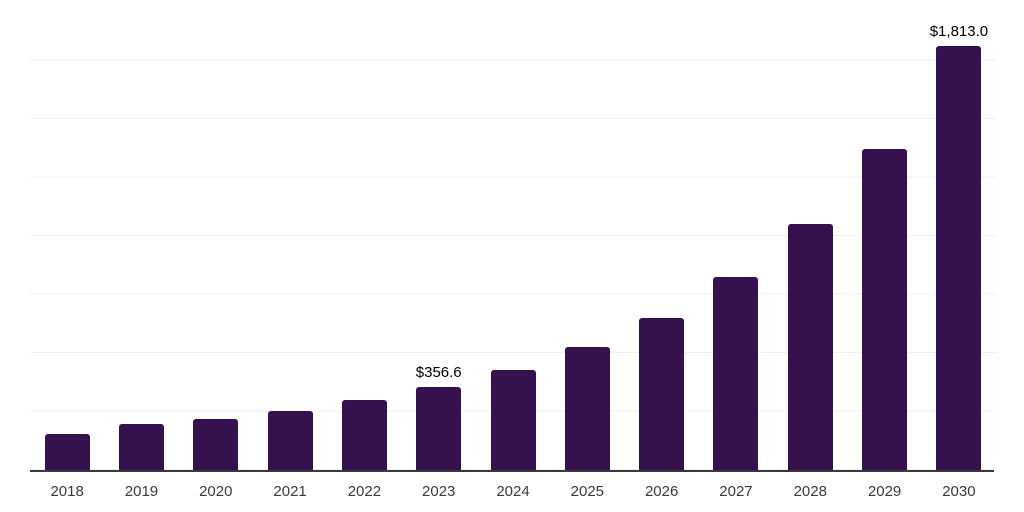 The image size is (1024, 512). I want to click on bar-slot-2021, so click(290, 236).